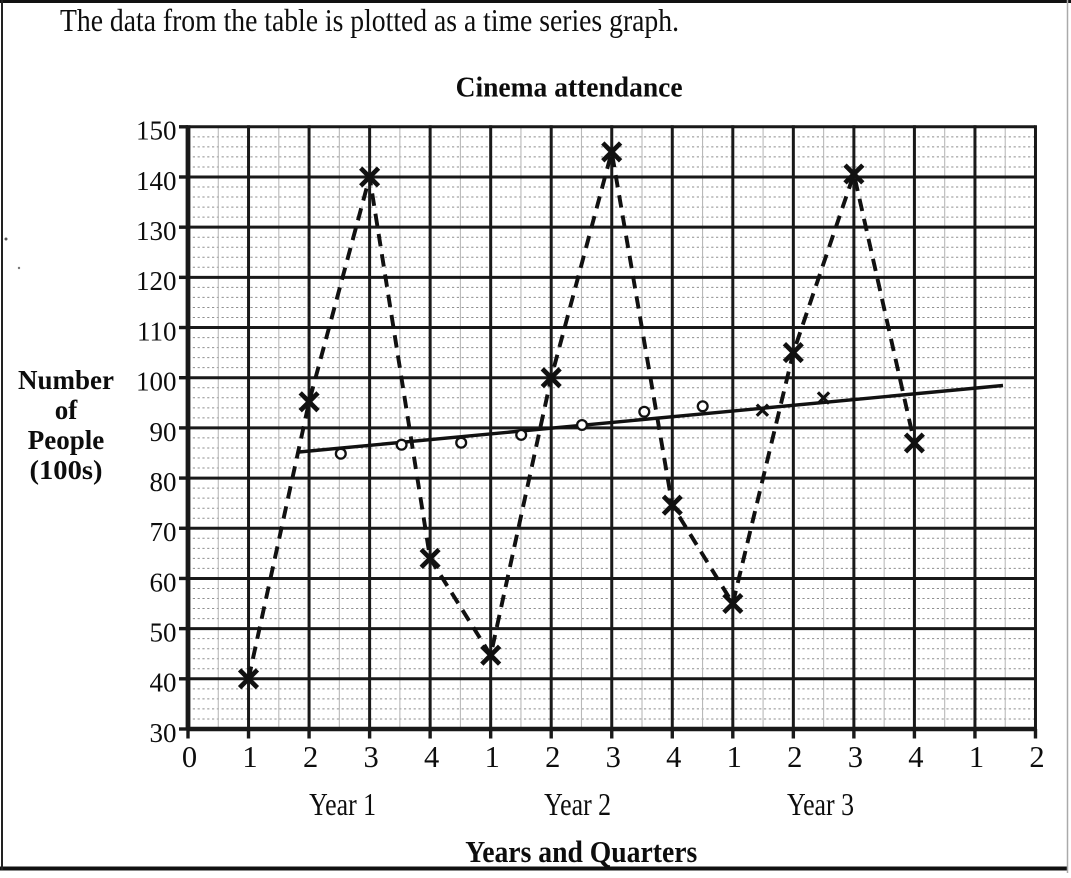 Image resolution: width=1071 pixels, height=878 pixels. What do you see at coordinates (163, 482) in the screenshot?
I see `svg-text: 80` at bounding box center [163, 482].